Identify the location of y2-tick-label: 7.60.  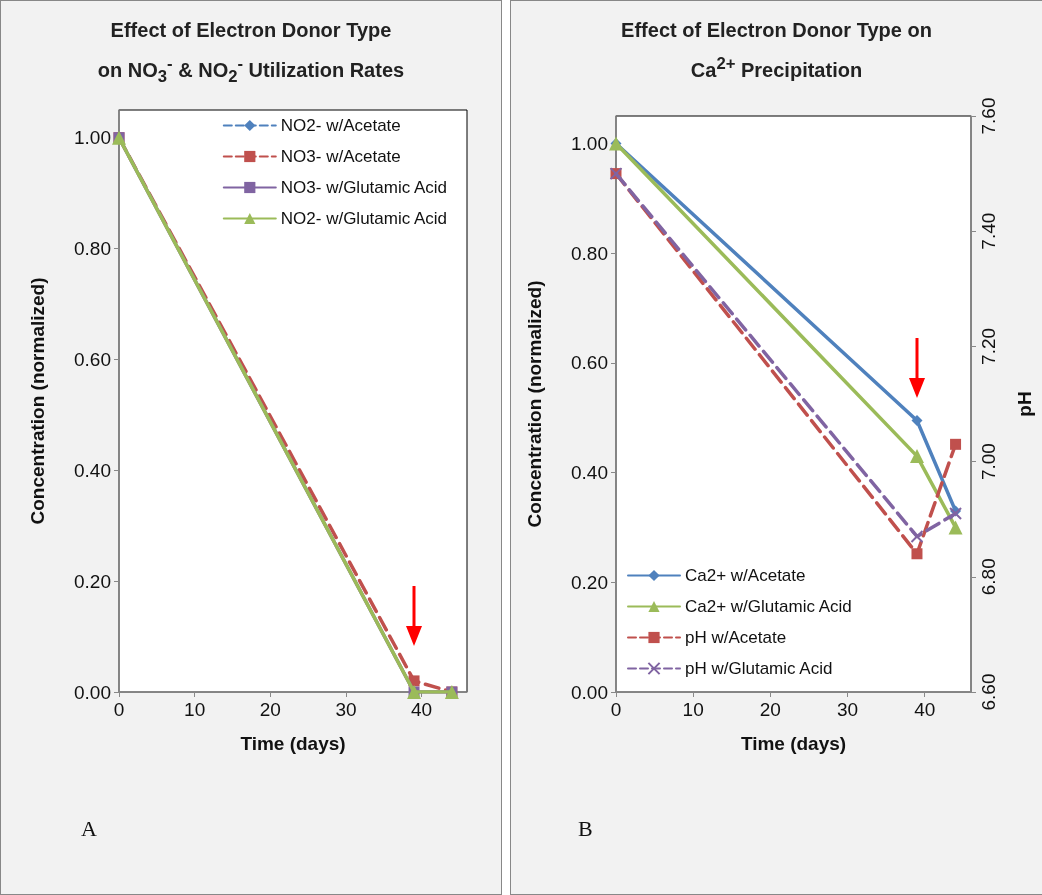
(988, 116).